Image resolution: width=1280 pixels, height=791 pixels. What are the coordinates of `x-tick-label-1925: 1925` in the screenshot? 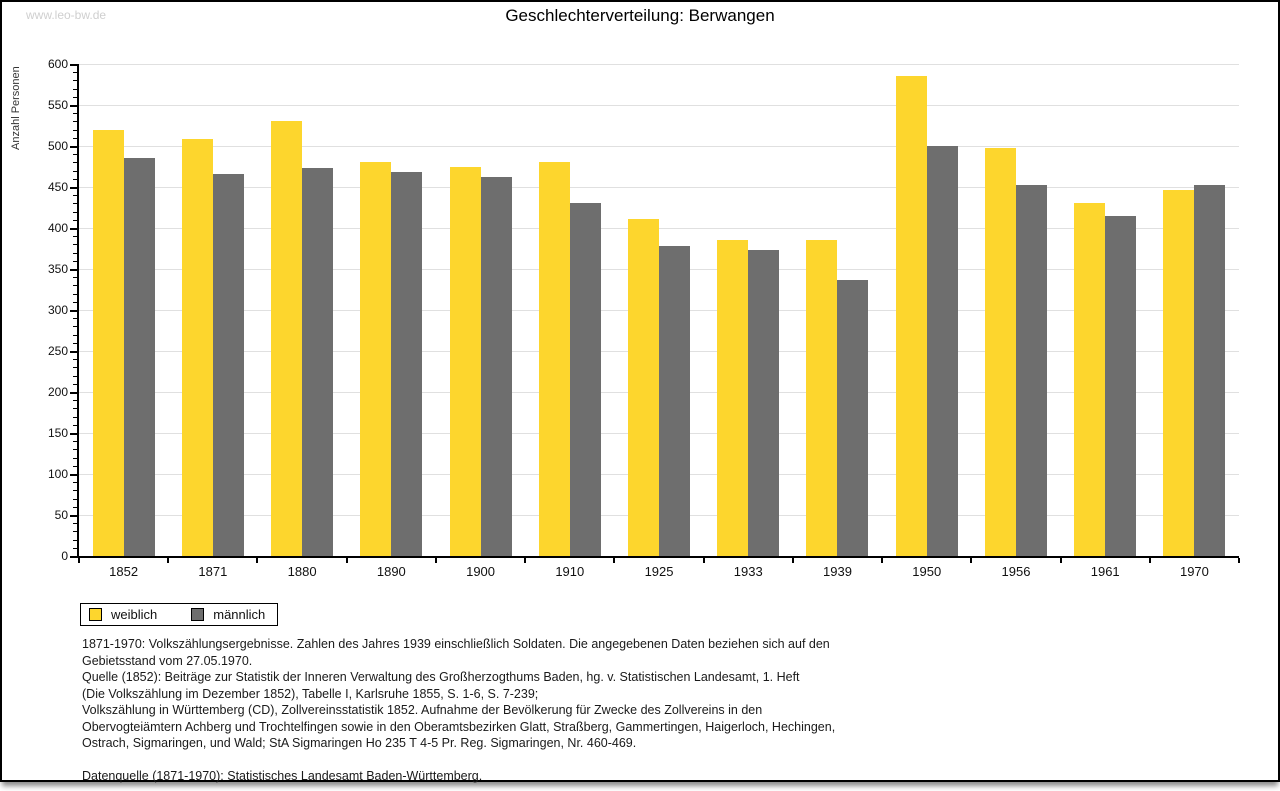 It's located at (659, 571).